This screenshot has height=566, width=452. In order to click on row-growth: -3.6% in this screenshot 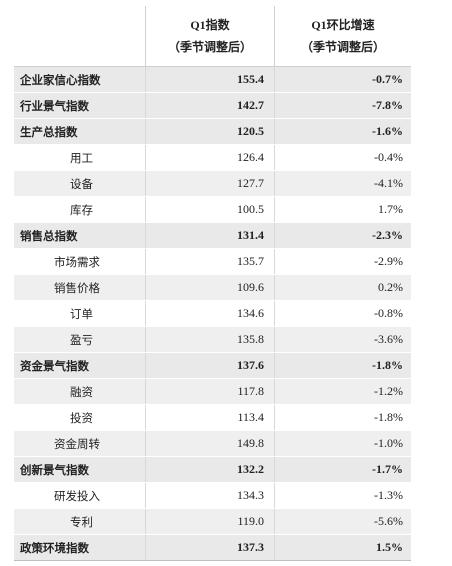, I will do `click(342, 339)`.